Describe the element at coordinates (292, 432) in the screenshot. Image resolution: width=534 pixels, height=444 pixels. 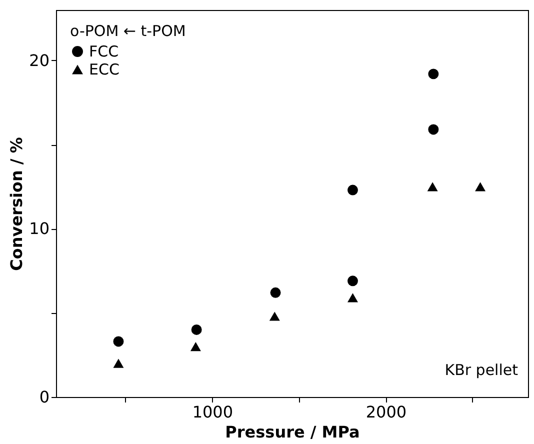
I see `x-axis-title: Pressure / MPa` at that location.